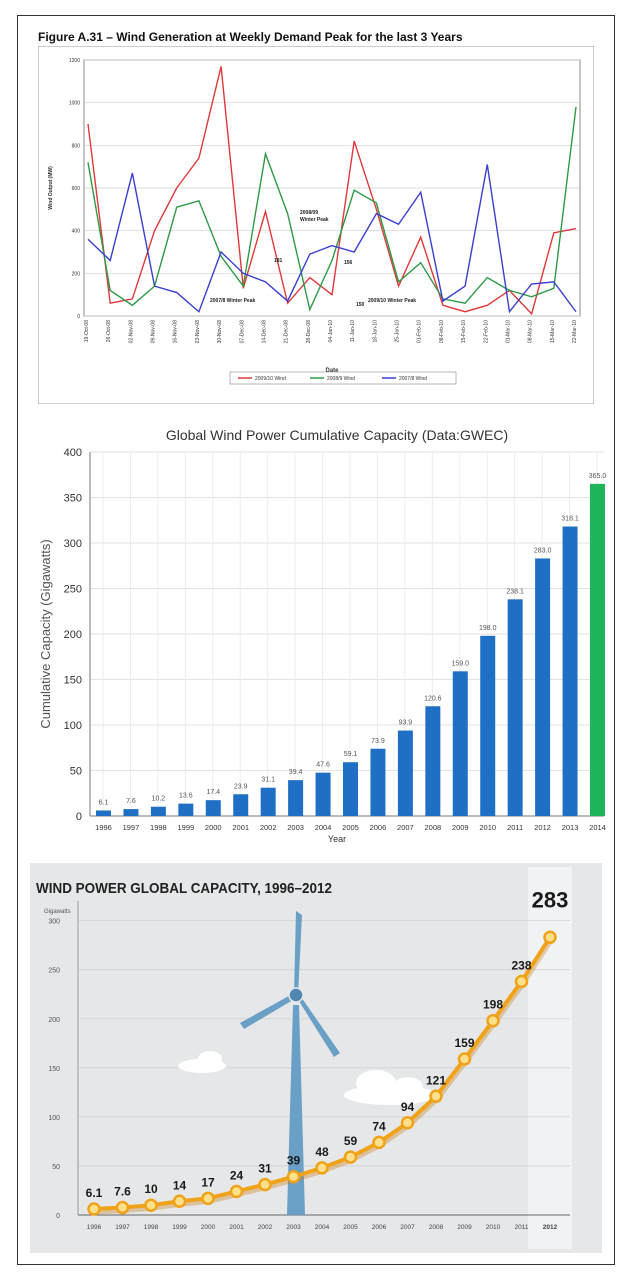 Image resolution: width=632 pixels, height=1284 pixels. I want to click on chart3-cloud-right-puff, so click(376, 1083).